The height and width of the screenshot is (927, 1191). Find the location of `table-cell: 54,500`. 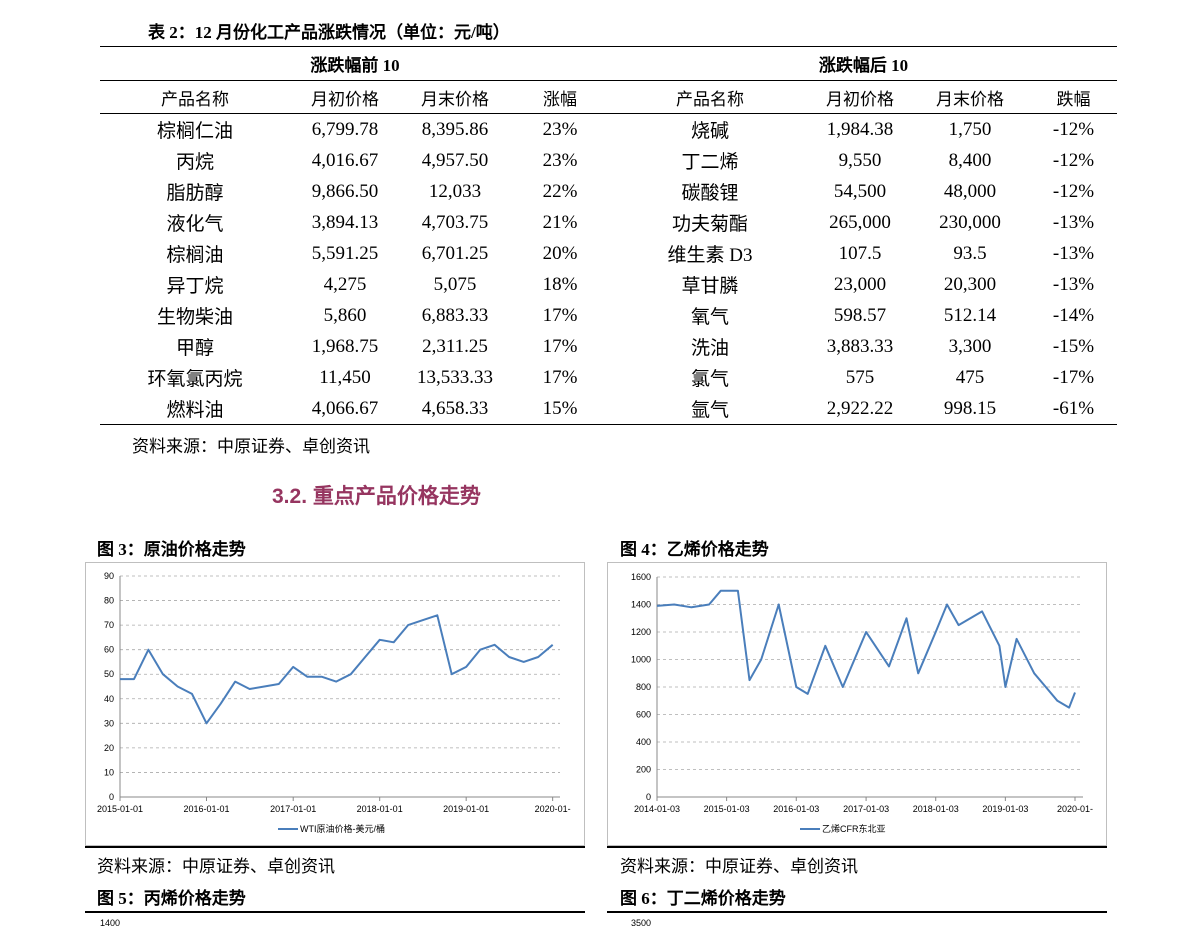

table-cell: 54,500 is located at coordinates (860, 191).